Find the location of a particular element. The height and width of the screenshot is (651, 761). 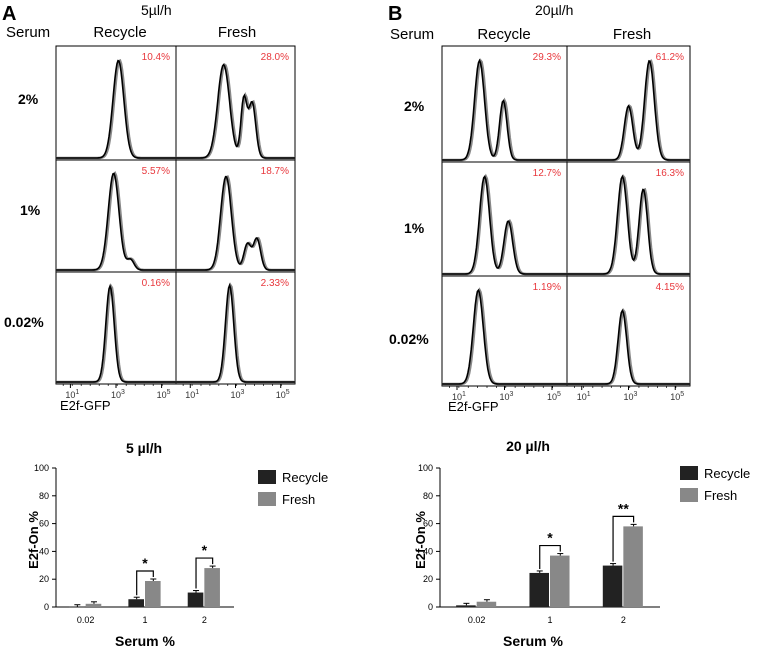

panel-b-pct-r2-c1: 4.15% is located at coordinates (670, 287).